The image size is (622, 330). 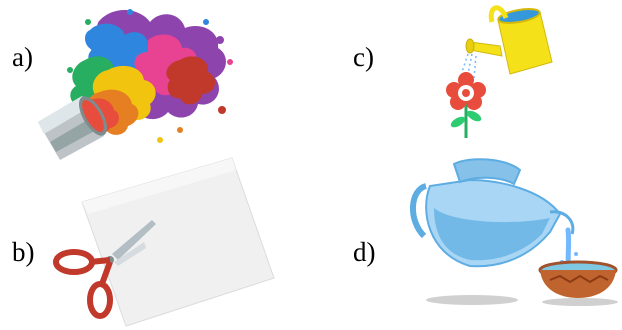 I want to click on water-drops, so click(x=469, y=66).